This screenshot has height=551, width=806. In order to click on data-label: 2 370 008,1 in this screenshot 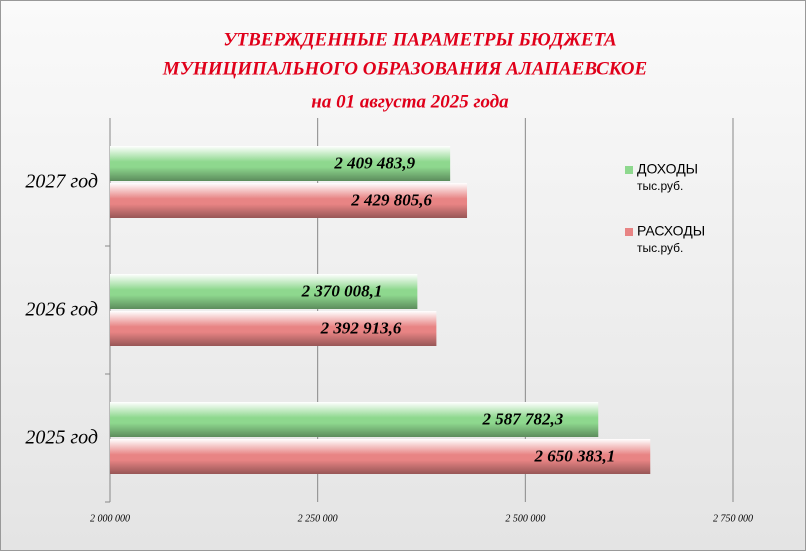, I will do `click(342, 290)`.